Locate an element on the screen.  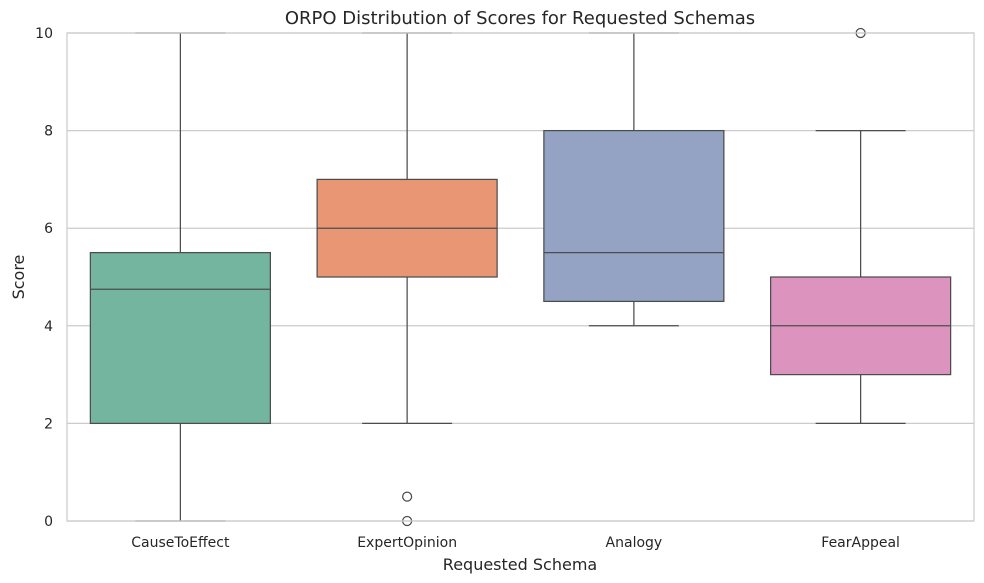
x-tick-label: CauseToEffect is located at coordinates (180, 543).